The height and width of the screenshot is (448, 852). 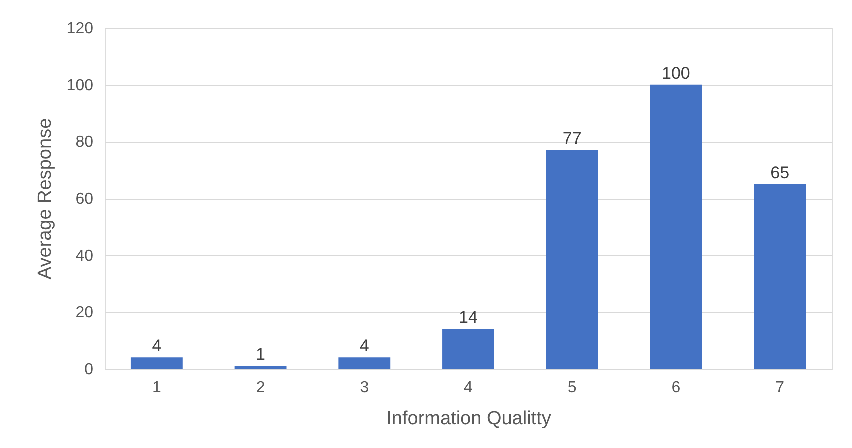 What do you see at coordinates (45, 199) in the screenshot?
I see `y-axis-title: Average Response` at bounding box center [45, 199].